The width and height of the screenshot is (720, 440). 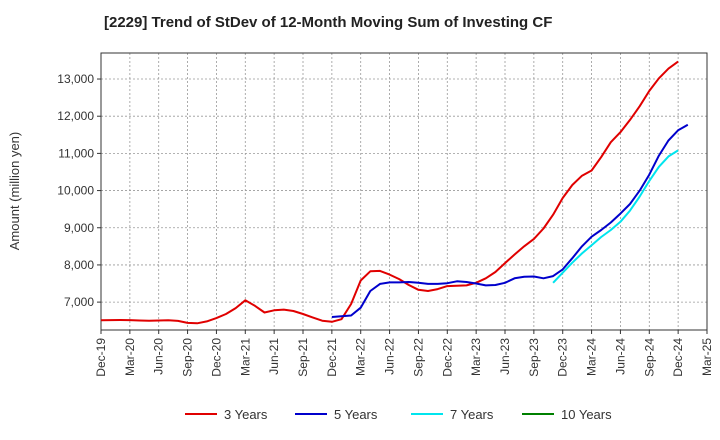 What do you see at coordinates (188, 357) in the screenshot?
I see `x-tick-label: Sep-20` at bounding box center [188, 357].